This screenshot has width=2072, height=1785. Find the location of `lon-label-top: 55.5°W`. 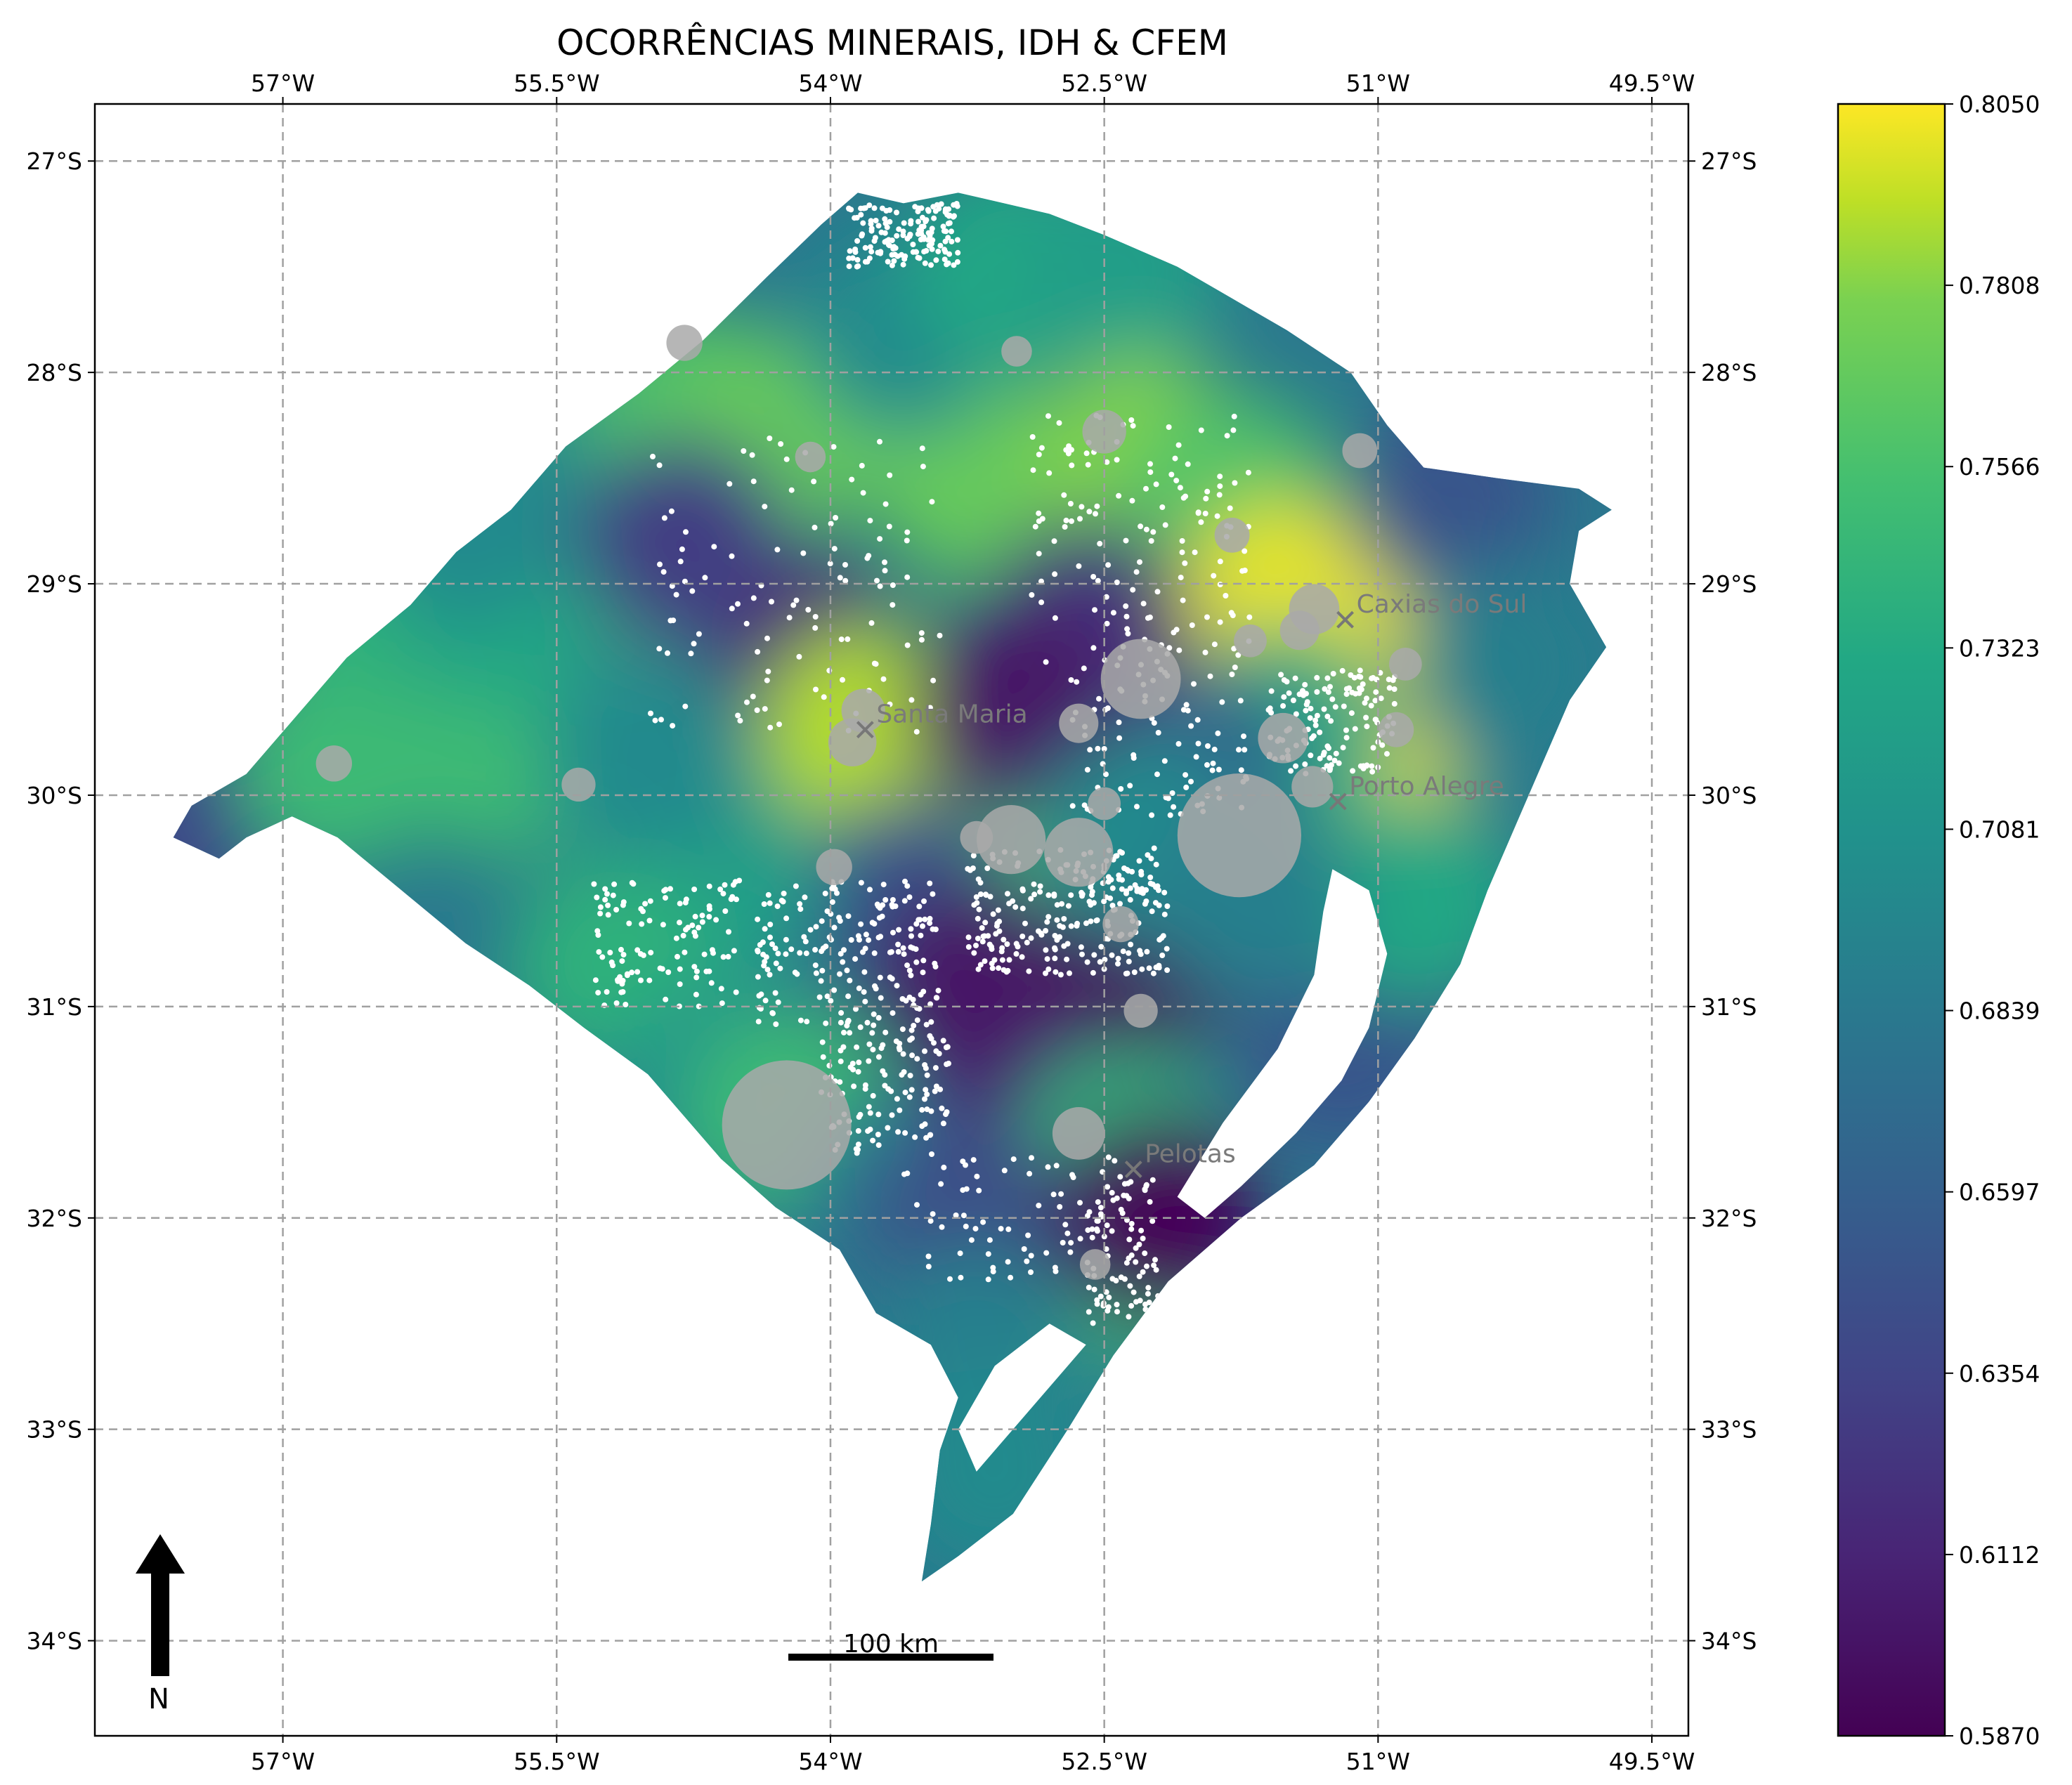

lon-label-top: 55.5°W is located at coordinates (557, 83).